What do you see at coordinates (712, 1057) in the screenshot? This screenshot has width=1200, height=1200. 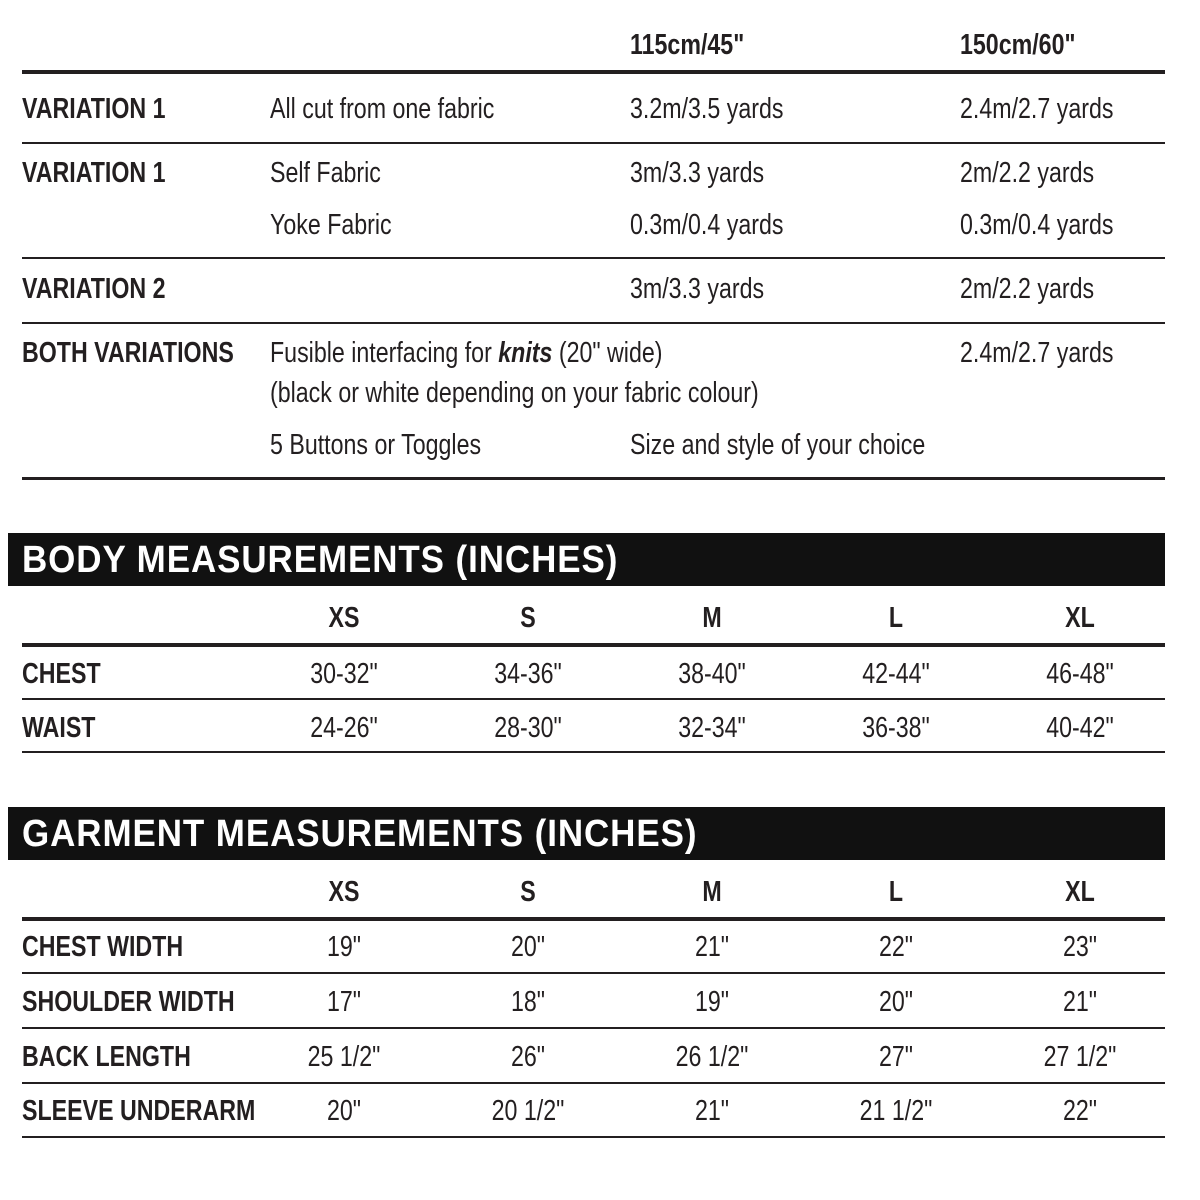 I see `cell-value: 26 1/2"` at bounding box center [712, 1057].